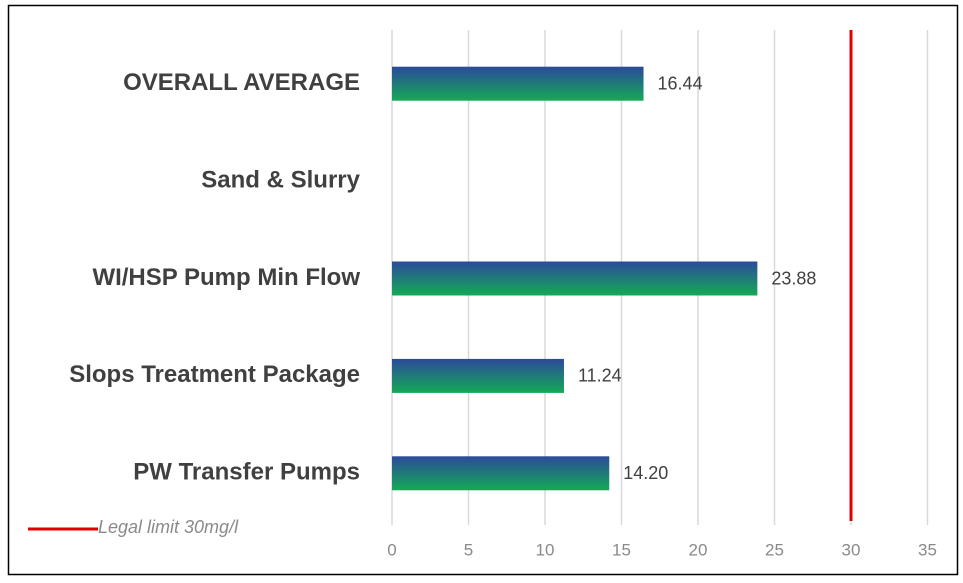 The height and width of the screenshot is (583, 963). Describe the element at coordinates (645, 473) in the screenshot. I see `data-label: 14.20` at that location.